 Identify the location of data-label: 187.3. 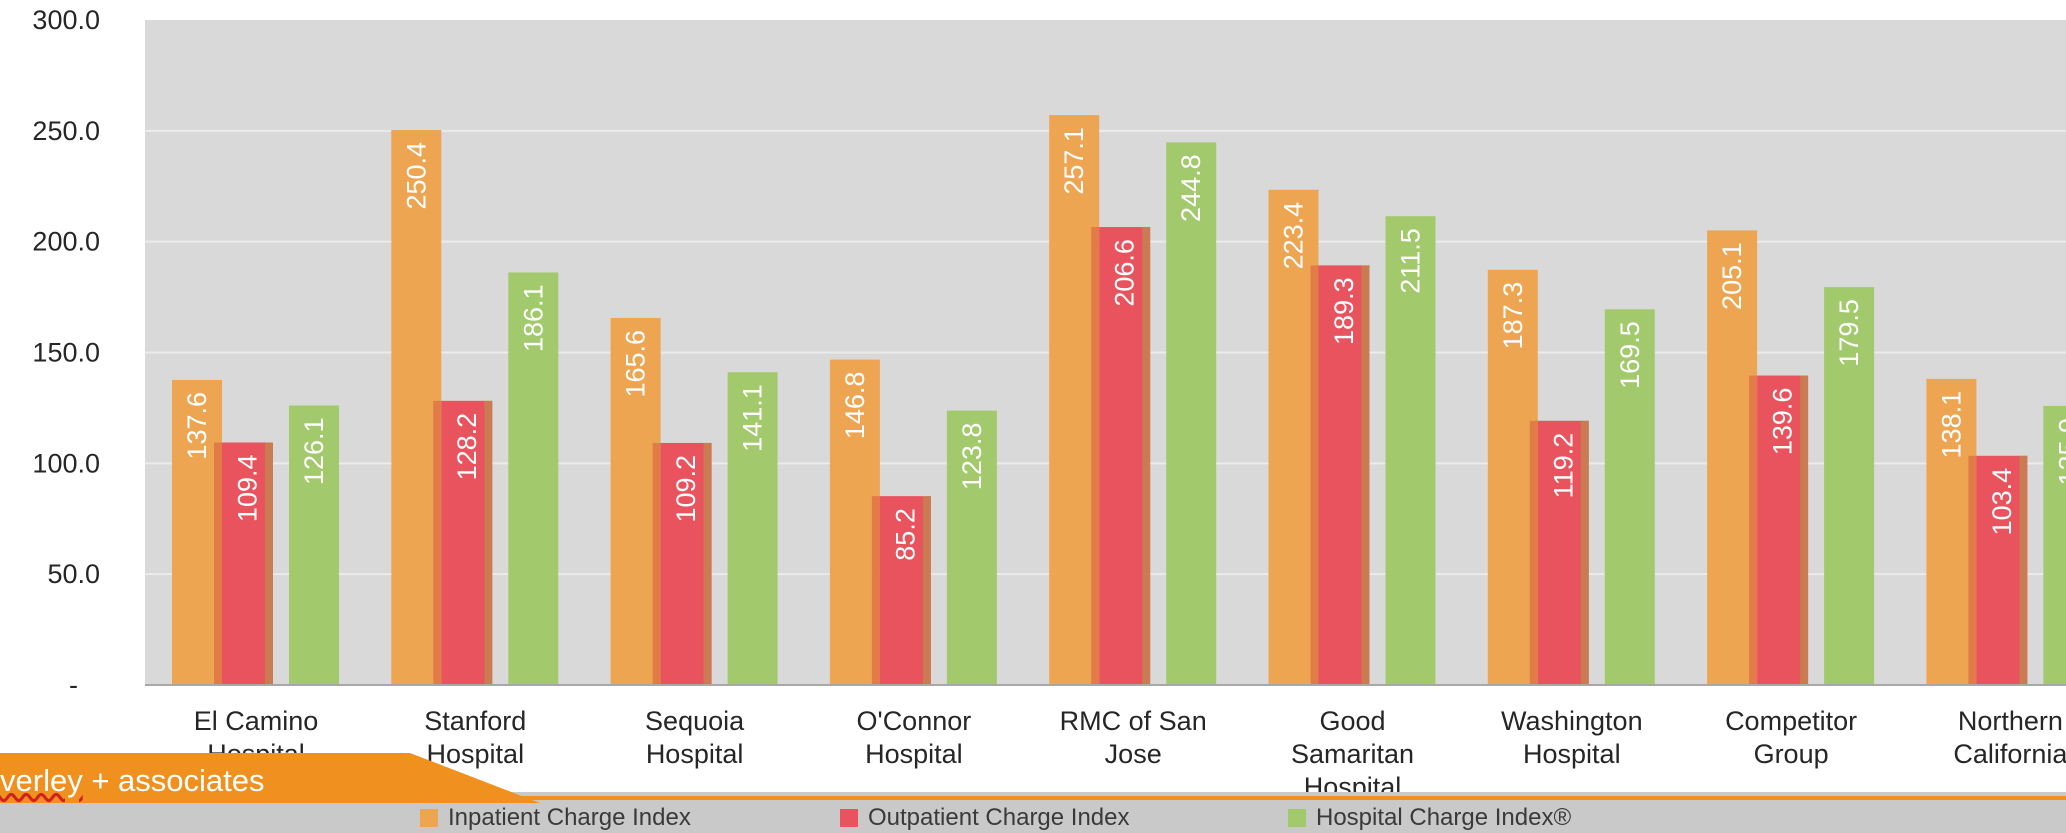
(1513, 316).